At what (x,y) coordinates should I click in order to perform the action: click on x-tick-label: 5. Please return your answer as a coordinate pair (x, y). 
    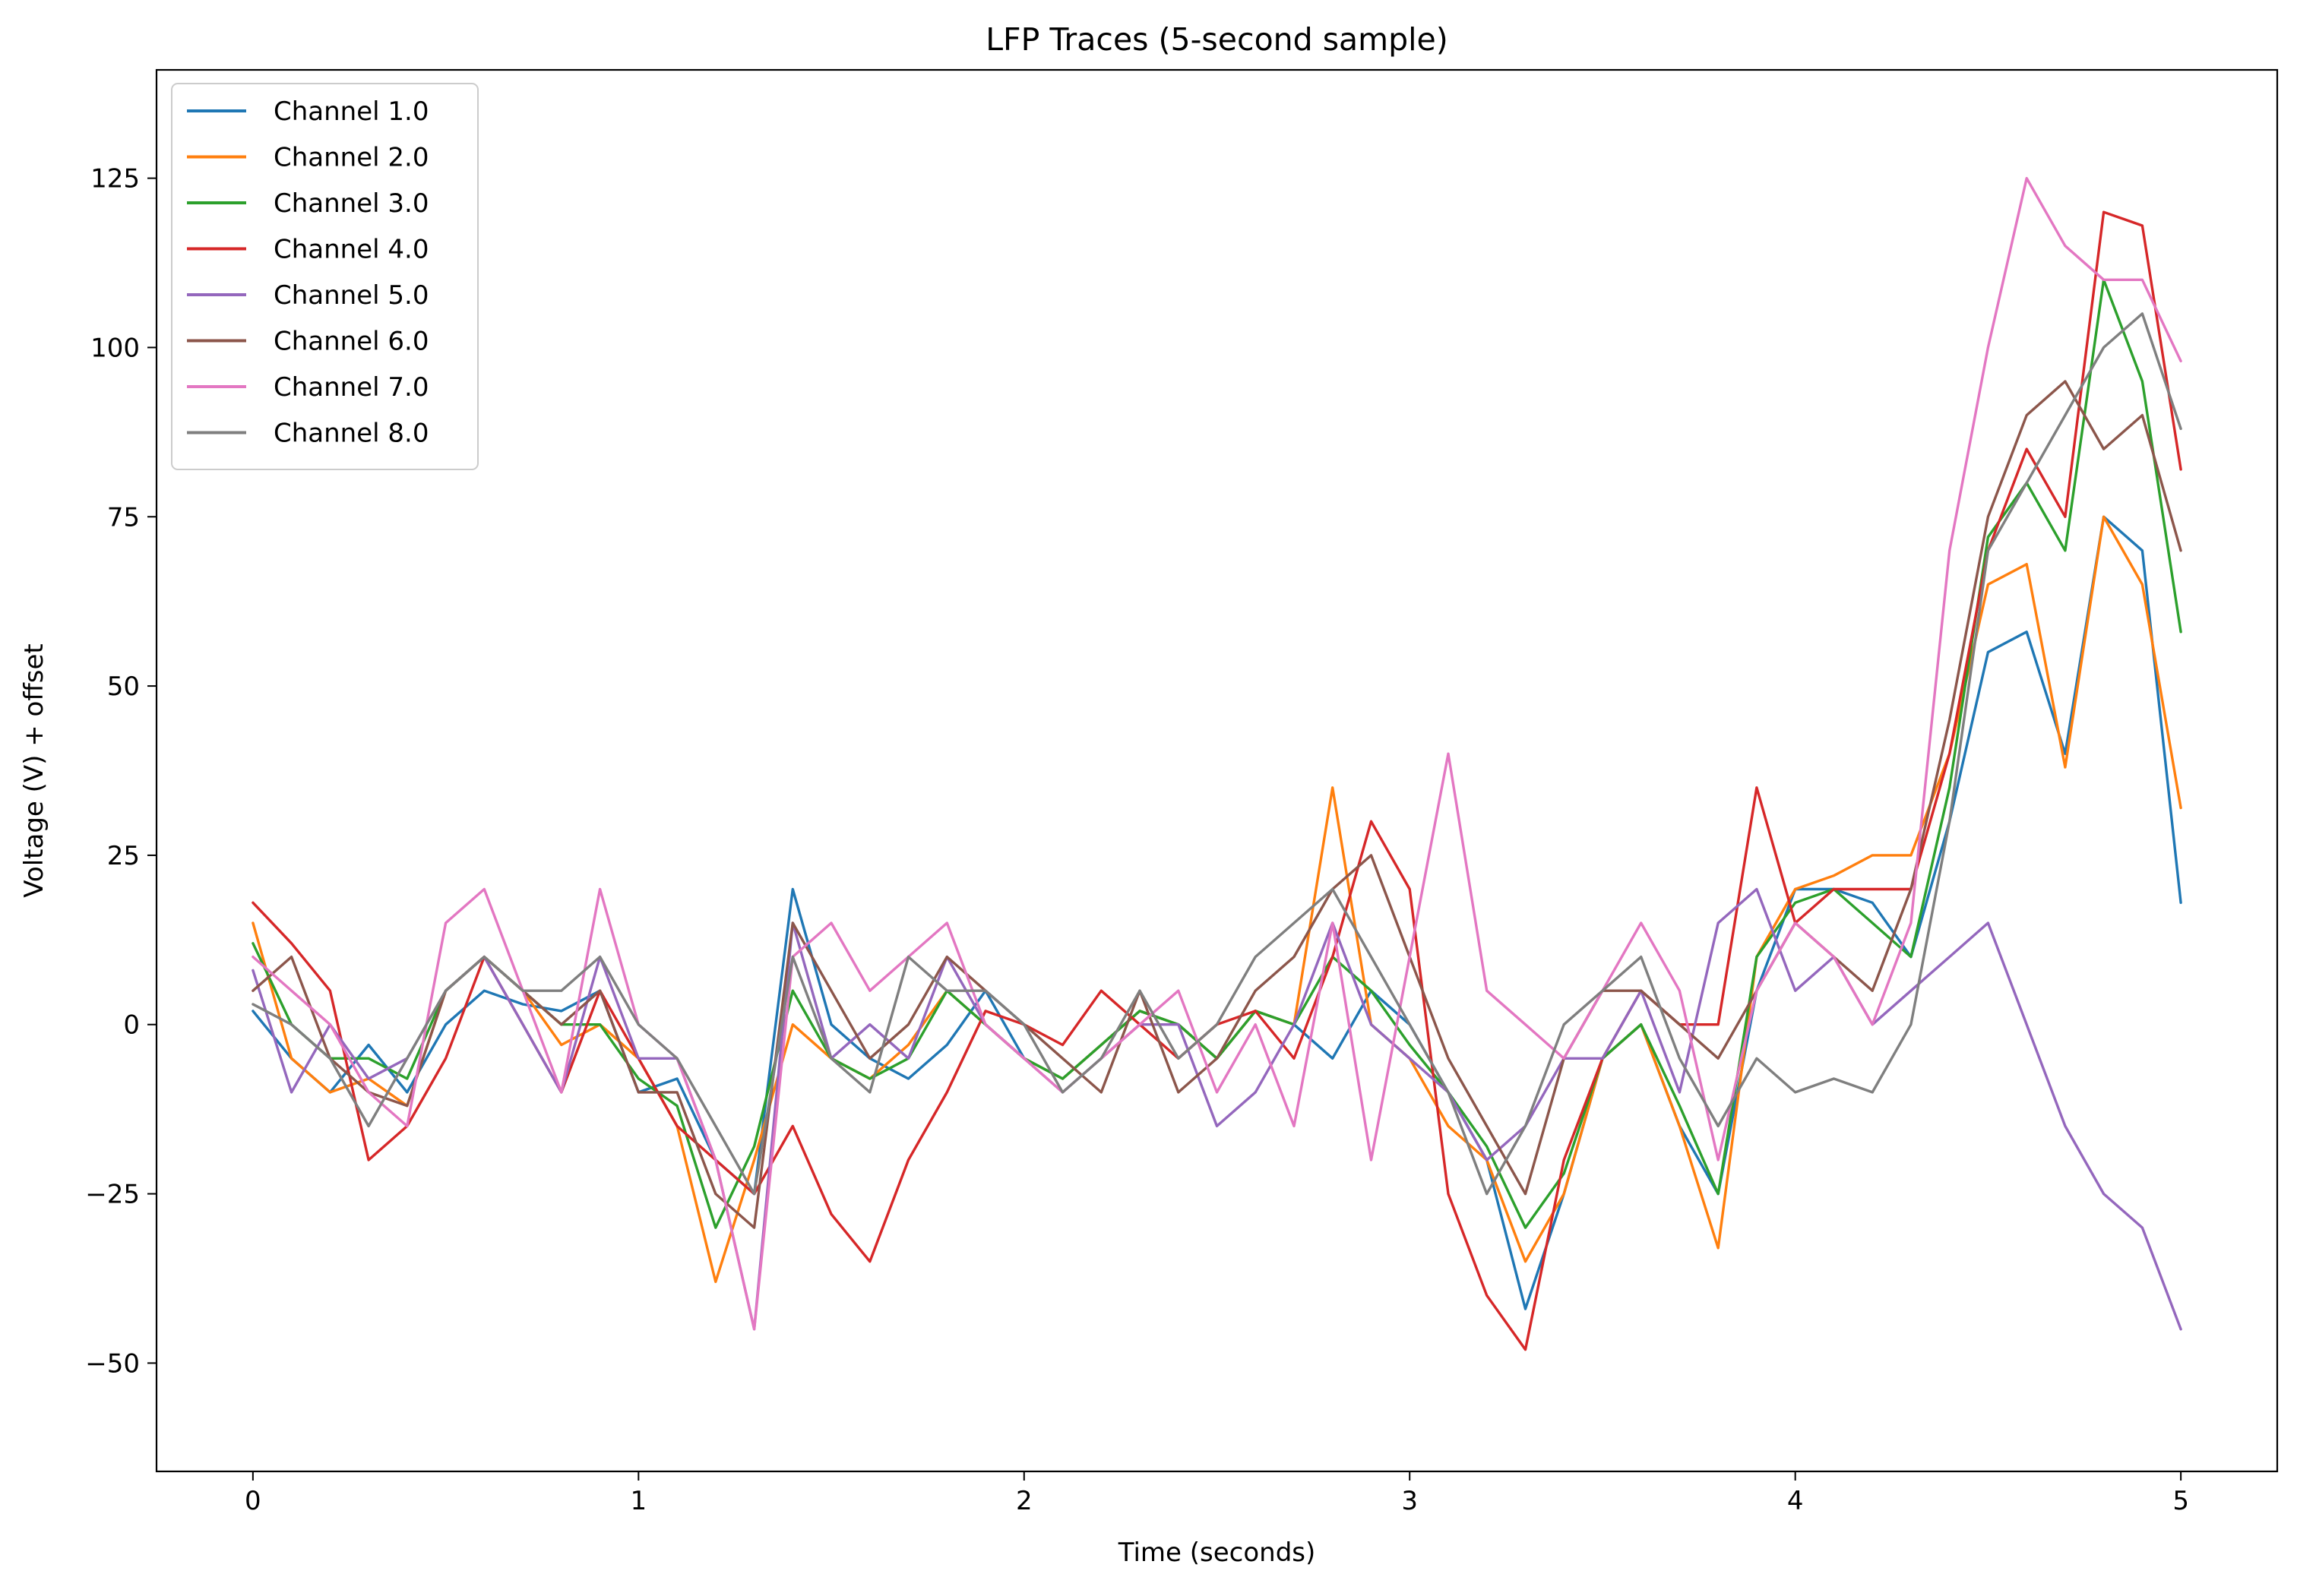
    Looking at the image, I should click on (2181, 1501).